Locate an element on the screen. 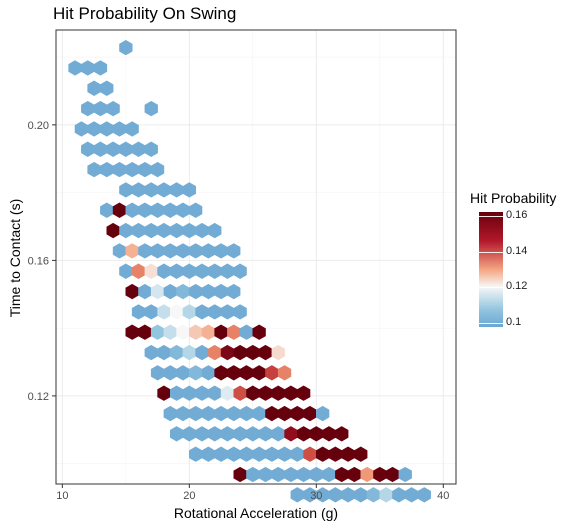 The width and height of the screenshot is (584, 528). x-axis-label: Rotational Acceleration (g) is located at coordinates (256, 513).